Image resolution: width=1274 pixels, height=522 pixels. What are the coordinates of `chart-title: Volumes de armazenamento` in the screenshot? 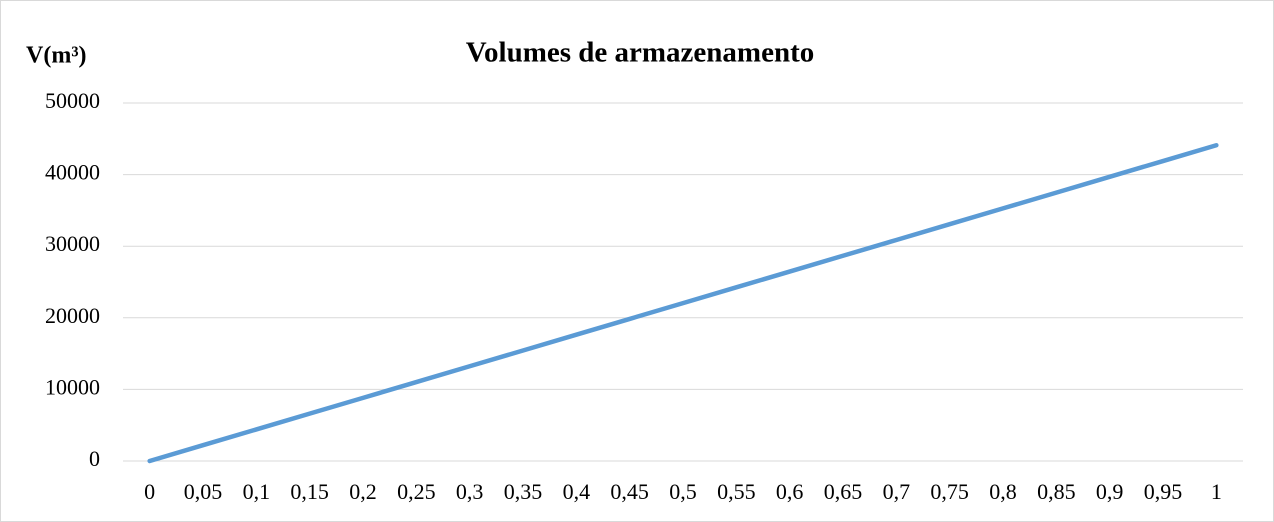 It's located at (640, 53).